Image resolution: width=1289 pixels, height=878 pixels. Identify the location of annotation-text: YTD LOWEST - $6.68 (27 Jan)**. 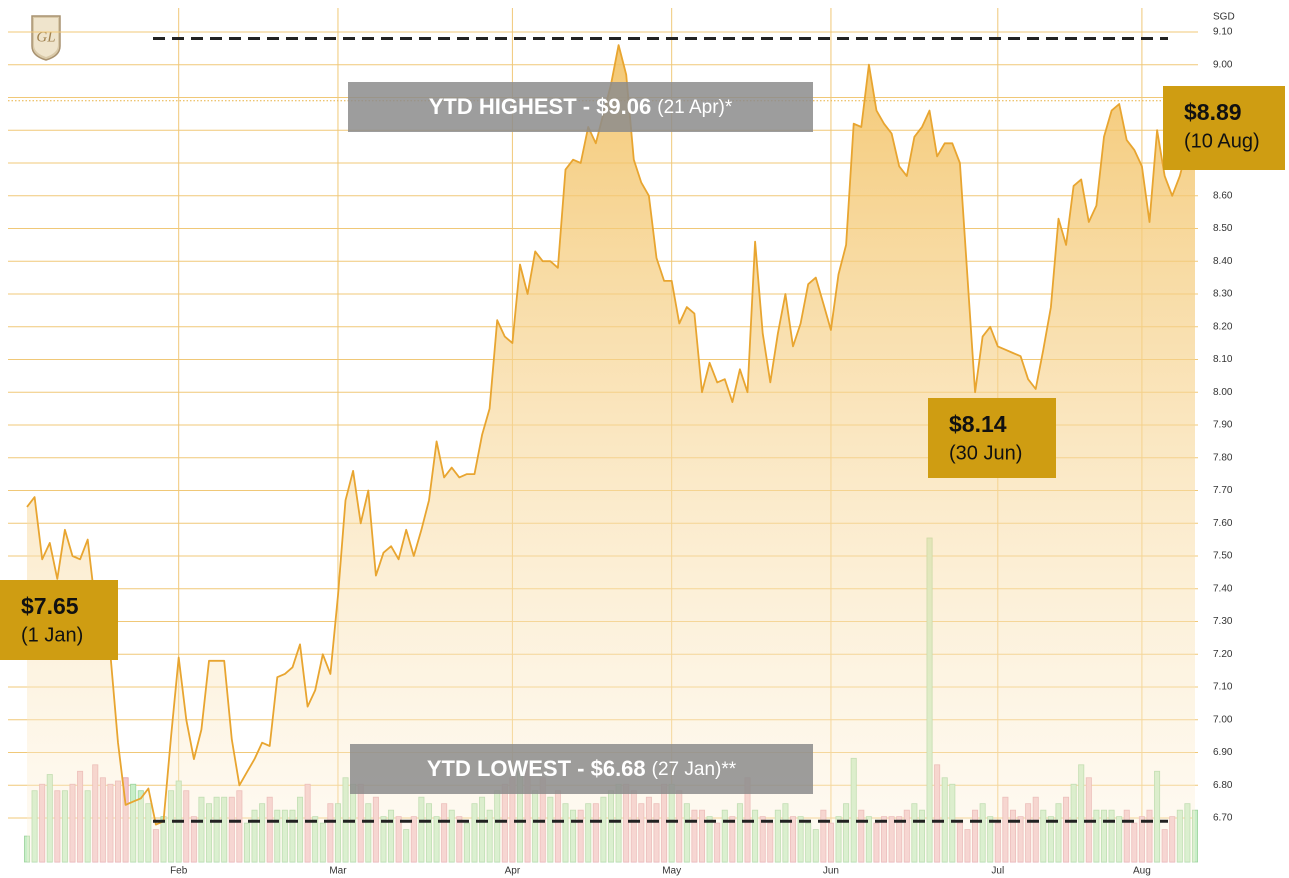
(582, 768).